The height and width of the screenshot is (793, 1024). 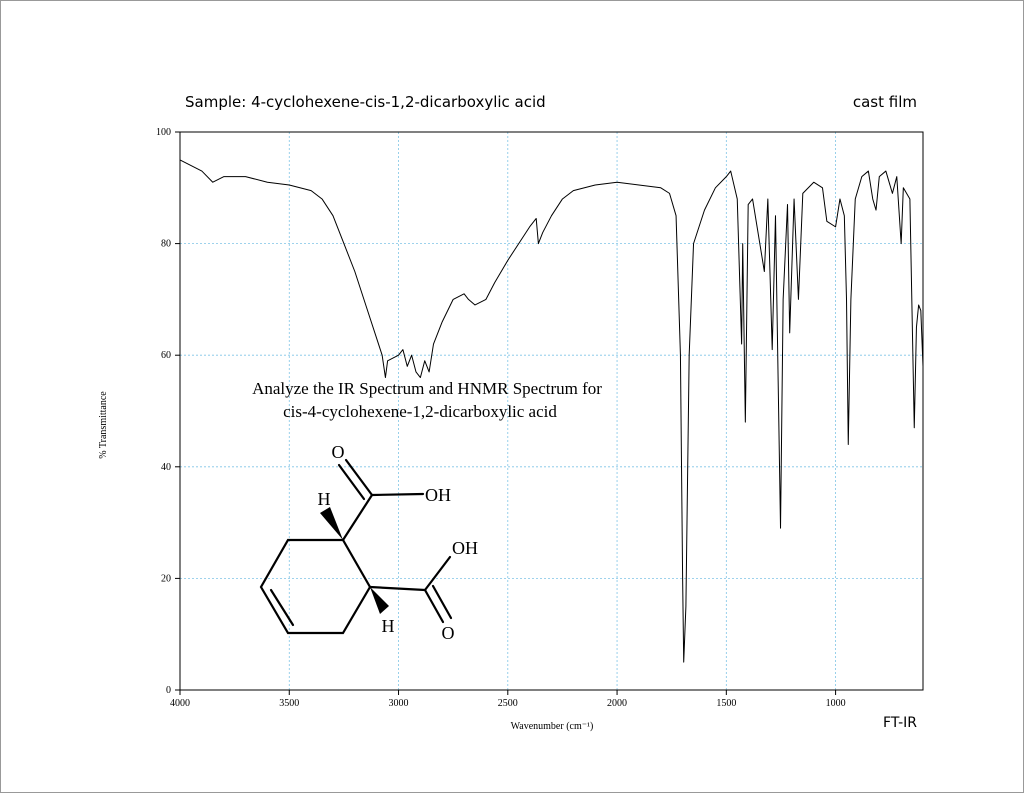 What do you see at coordinates (508, 703) in the screenshot?
I see `x-tick-label: 2500` at bounding box center [508, 703].